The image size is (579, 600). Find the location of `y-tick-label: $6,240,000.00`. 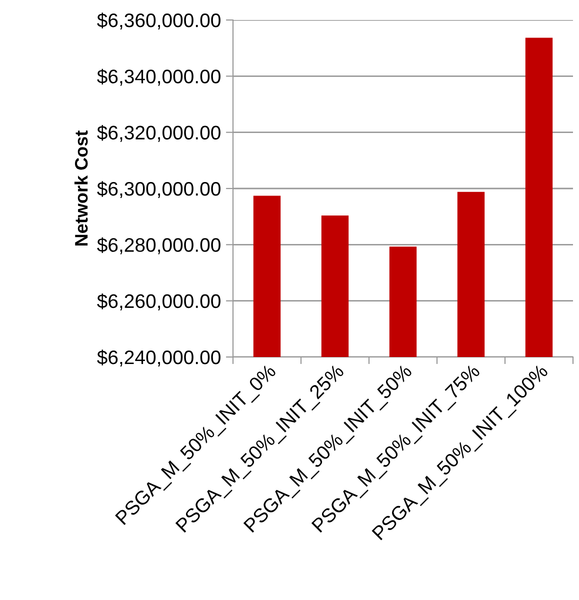

y-tick-label: $6,240,000.00 is located at coordinates (158, 358).